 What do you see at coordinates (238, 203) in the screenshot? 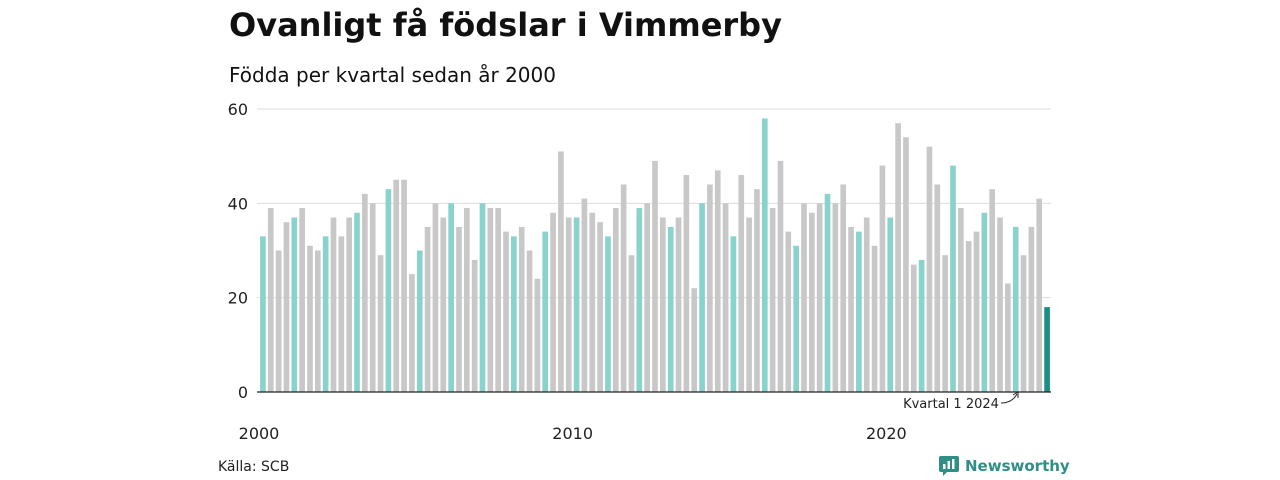
I see `y-tick-label: 40` at bounding box center [238, 203].